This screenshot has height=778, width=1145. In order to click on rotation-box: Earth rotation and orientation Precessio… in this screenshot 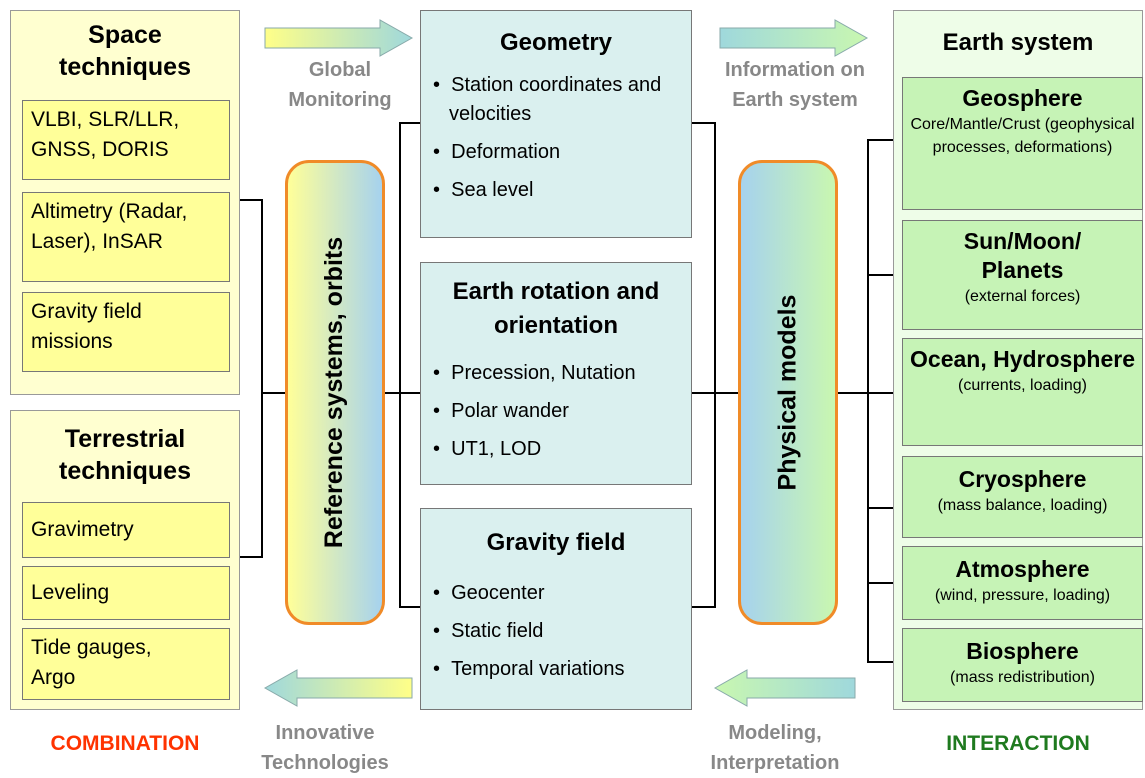, I will do `click(556, 373)`.